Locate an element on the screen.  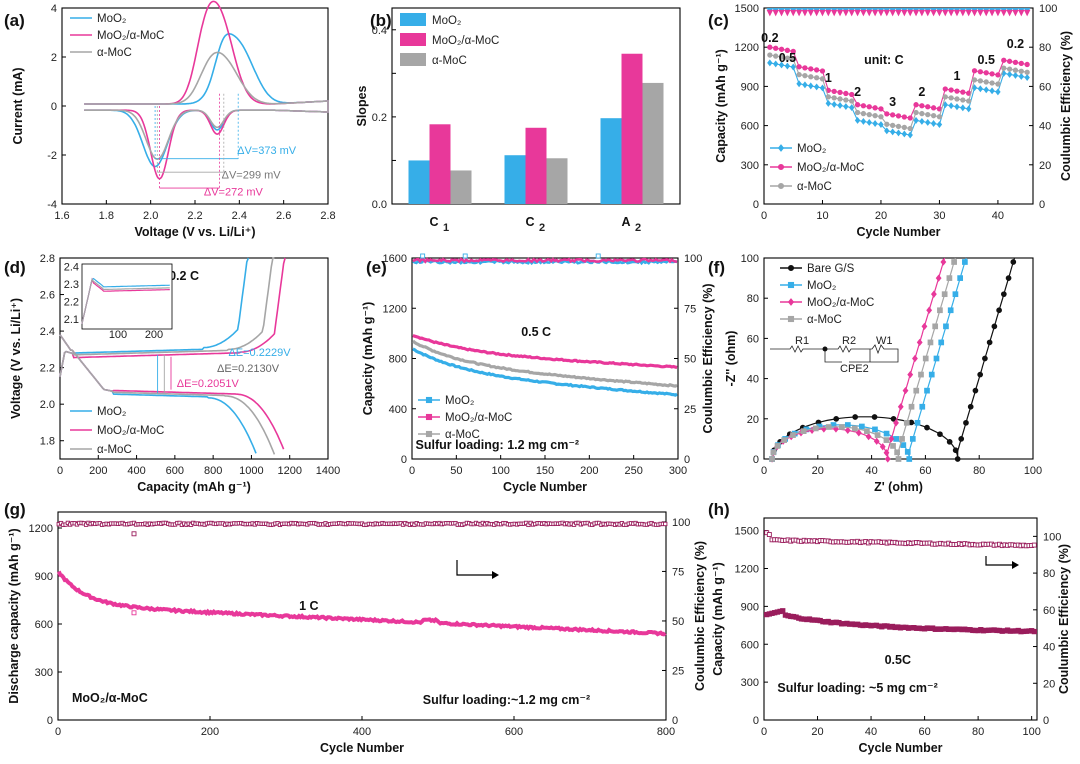
y-tick-label: 100 is located at coordinates (750, 259).